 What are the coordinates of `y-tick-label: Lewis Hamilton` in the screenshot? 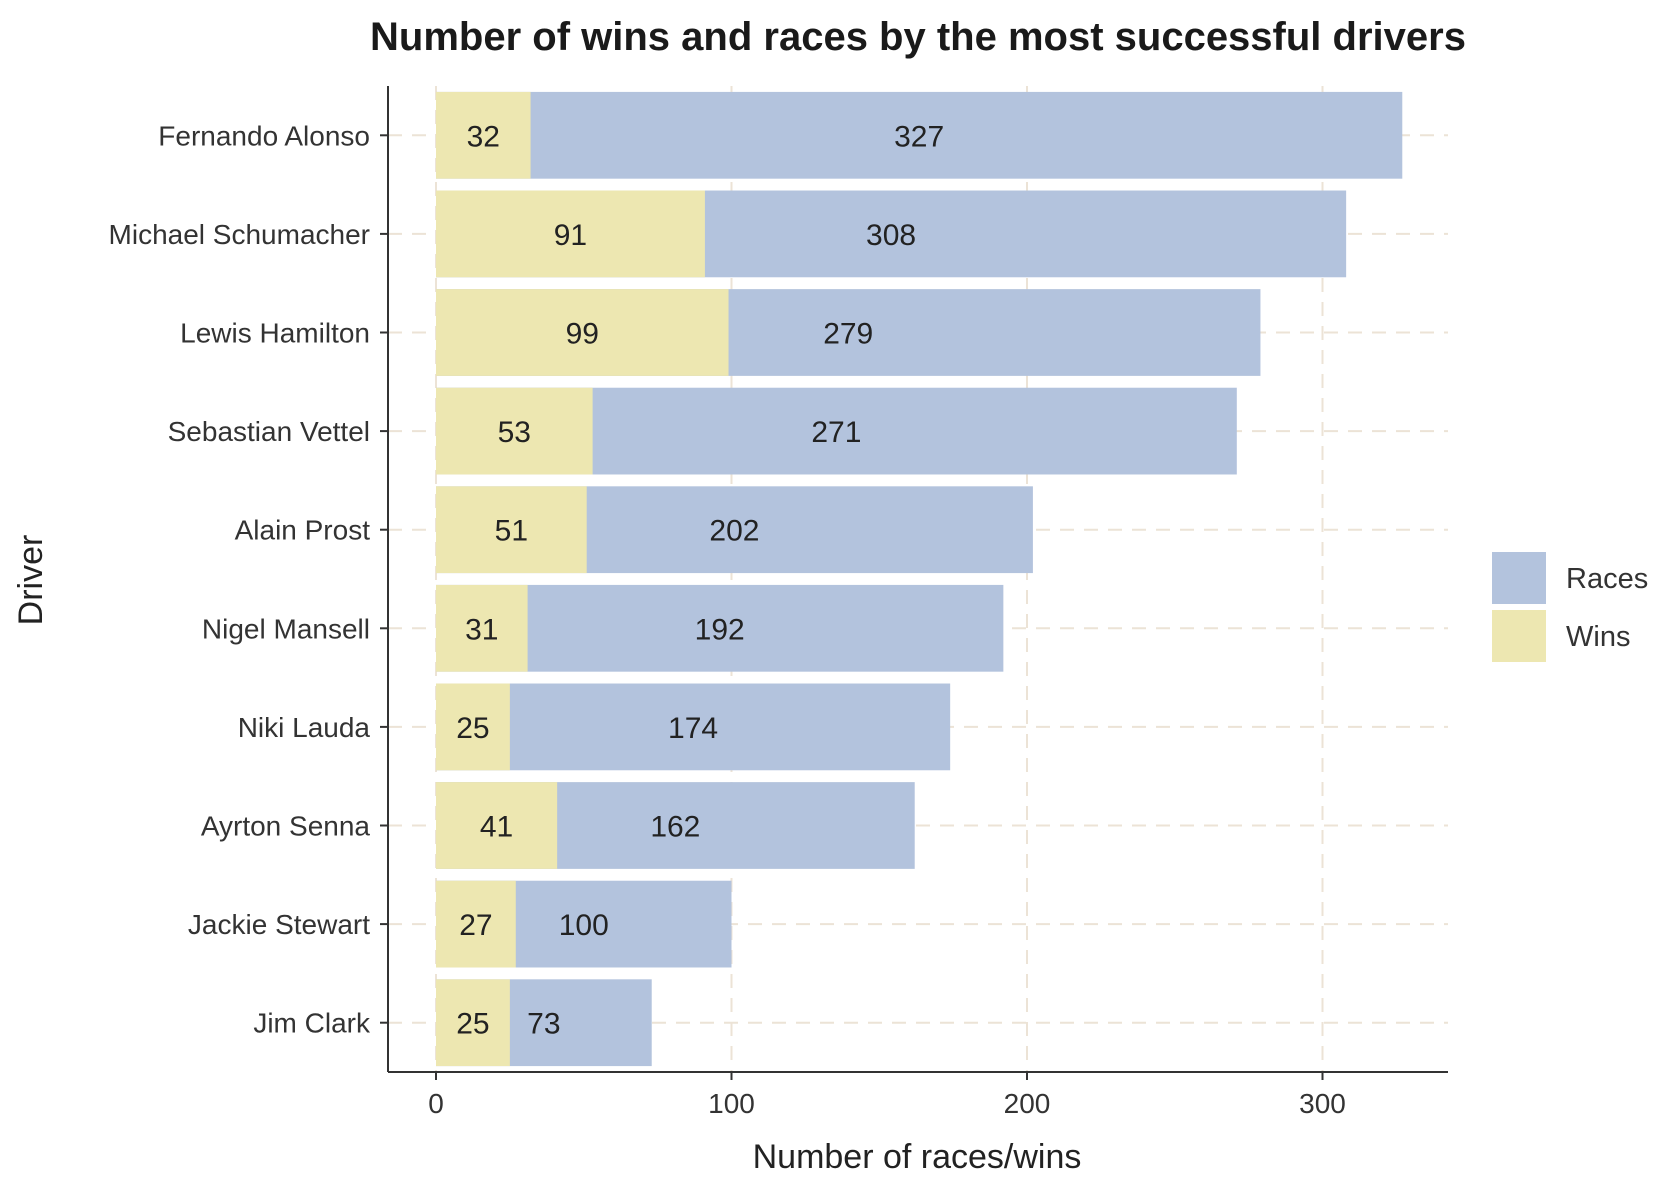 It's located at (275, 333).